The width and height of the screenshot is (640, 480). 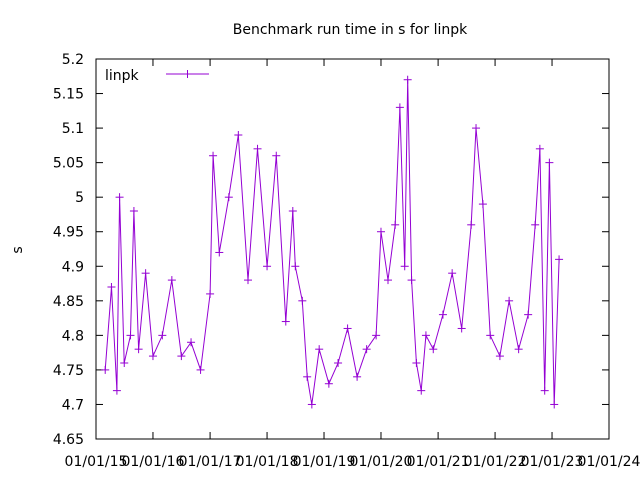 I want to click on x-tick-label: 01/01/21, so click(x=438, y=462).